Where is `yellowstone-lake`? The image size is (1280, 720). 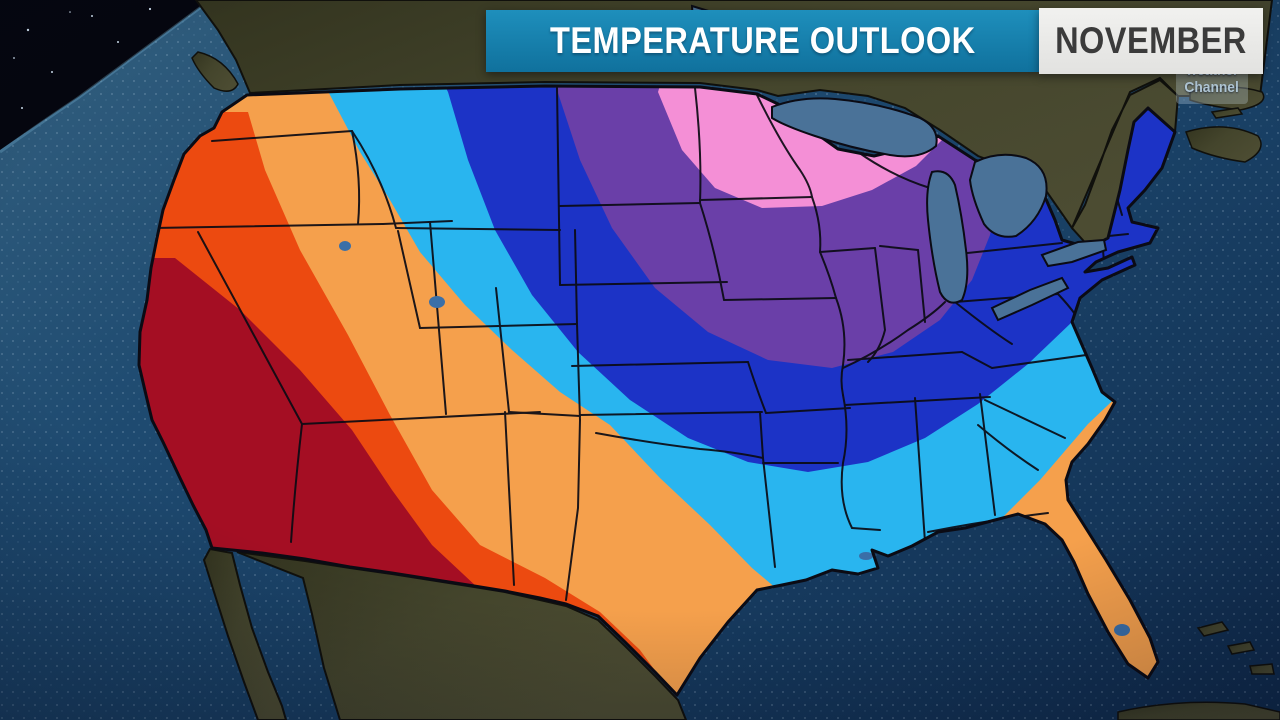
yellowstone-lake is located at coordinates (345, 246).